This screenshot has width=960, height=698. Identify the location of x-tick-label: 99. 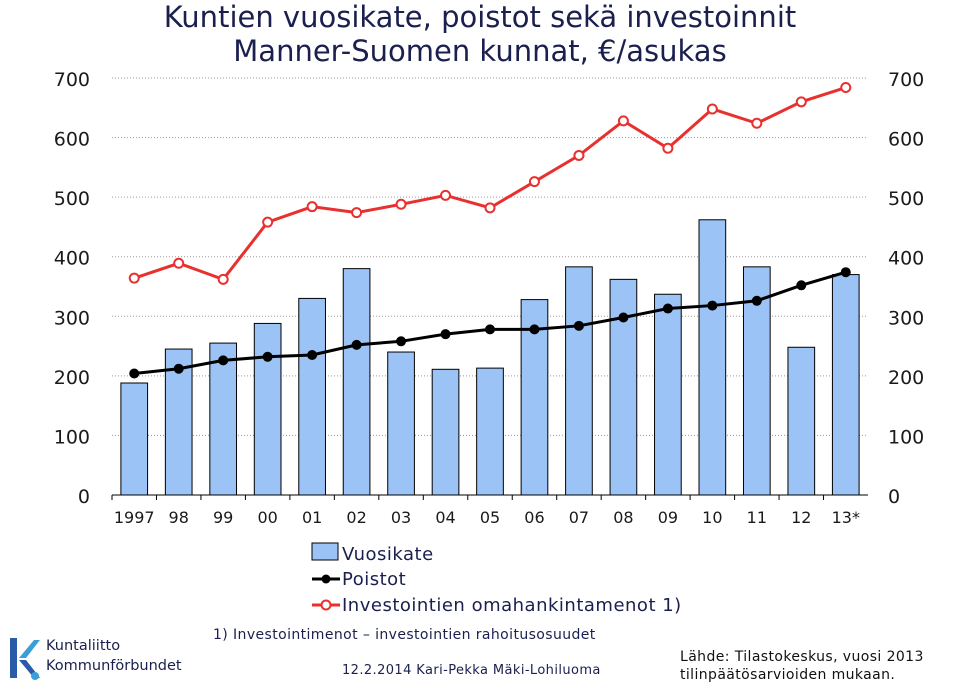
(223, 517).